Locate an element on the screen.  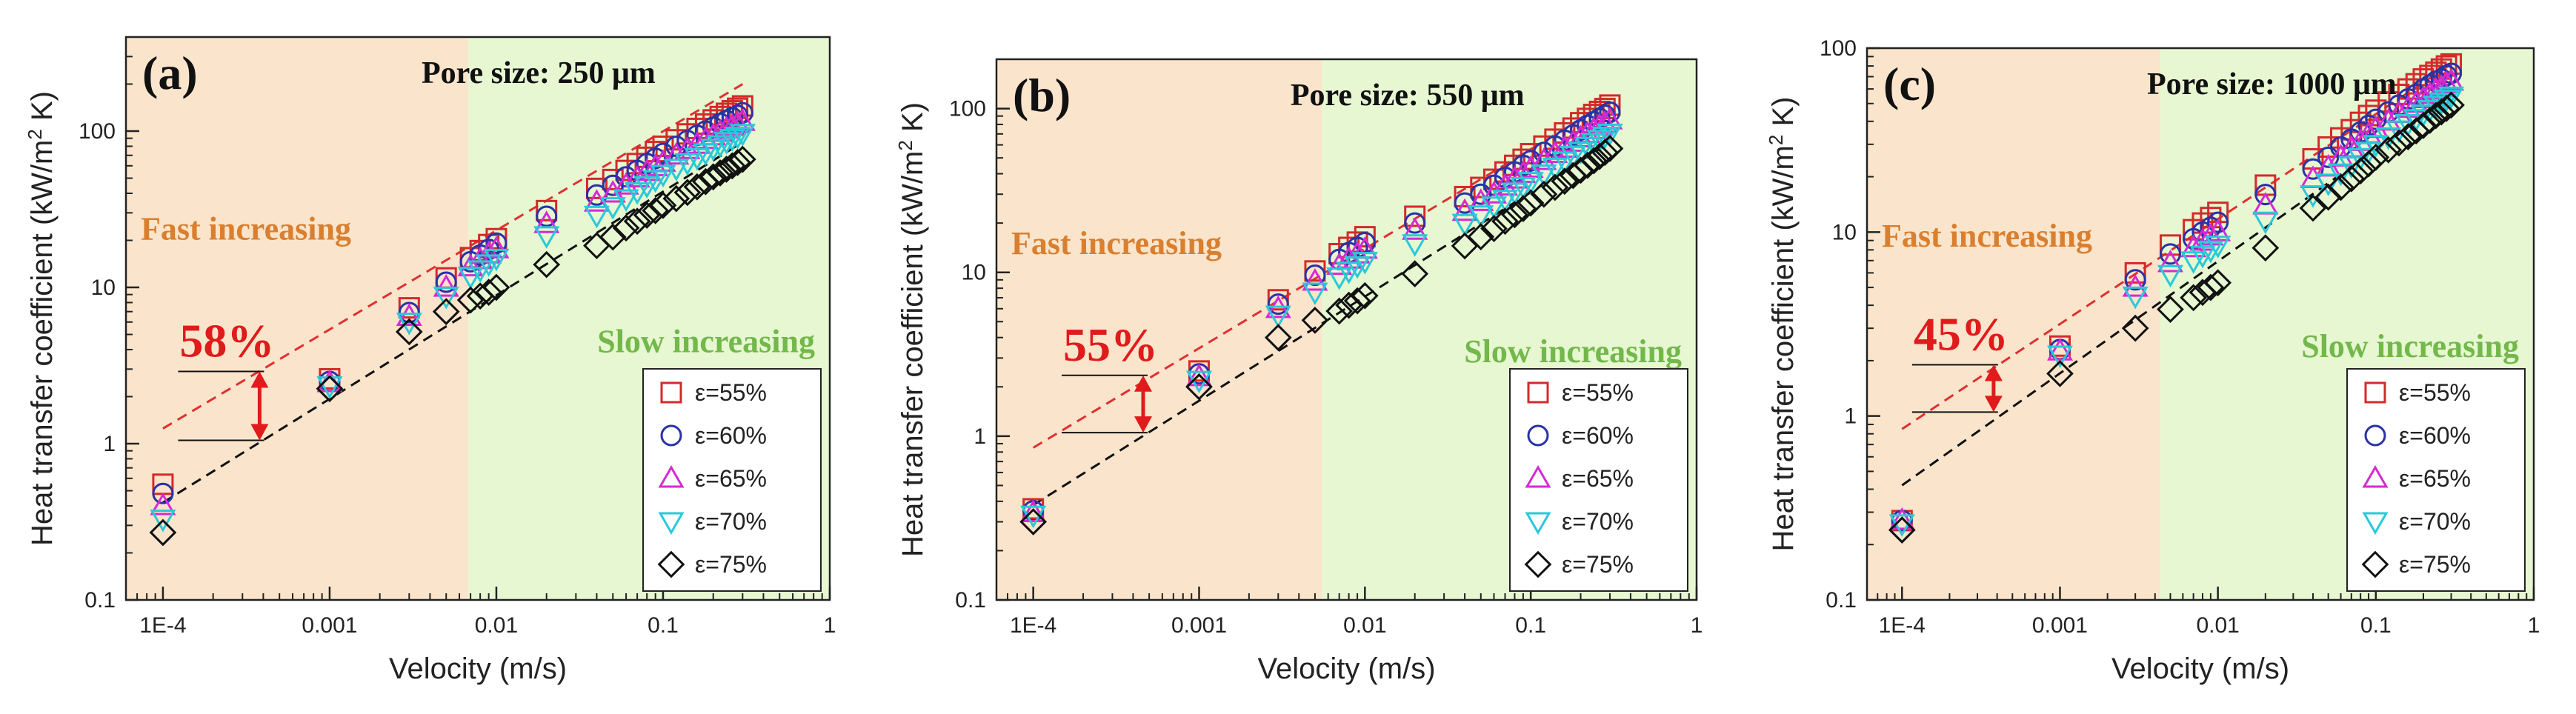
panel-title: Pore size: 550 μm is located at coordinates (1408, 96).